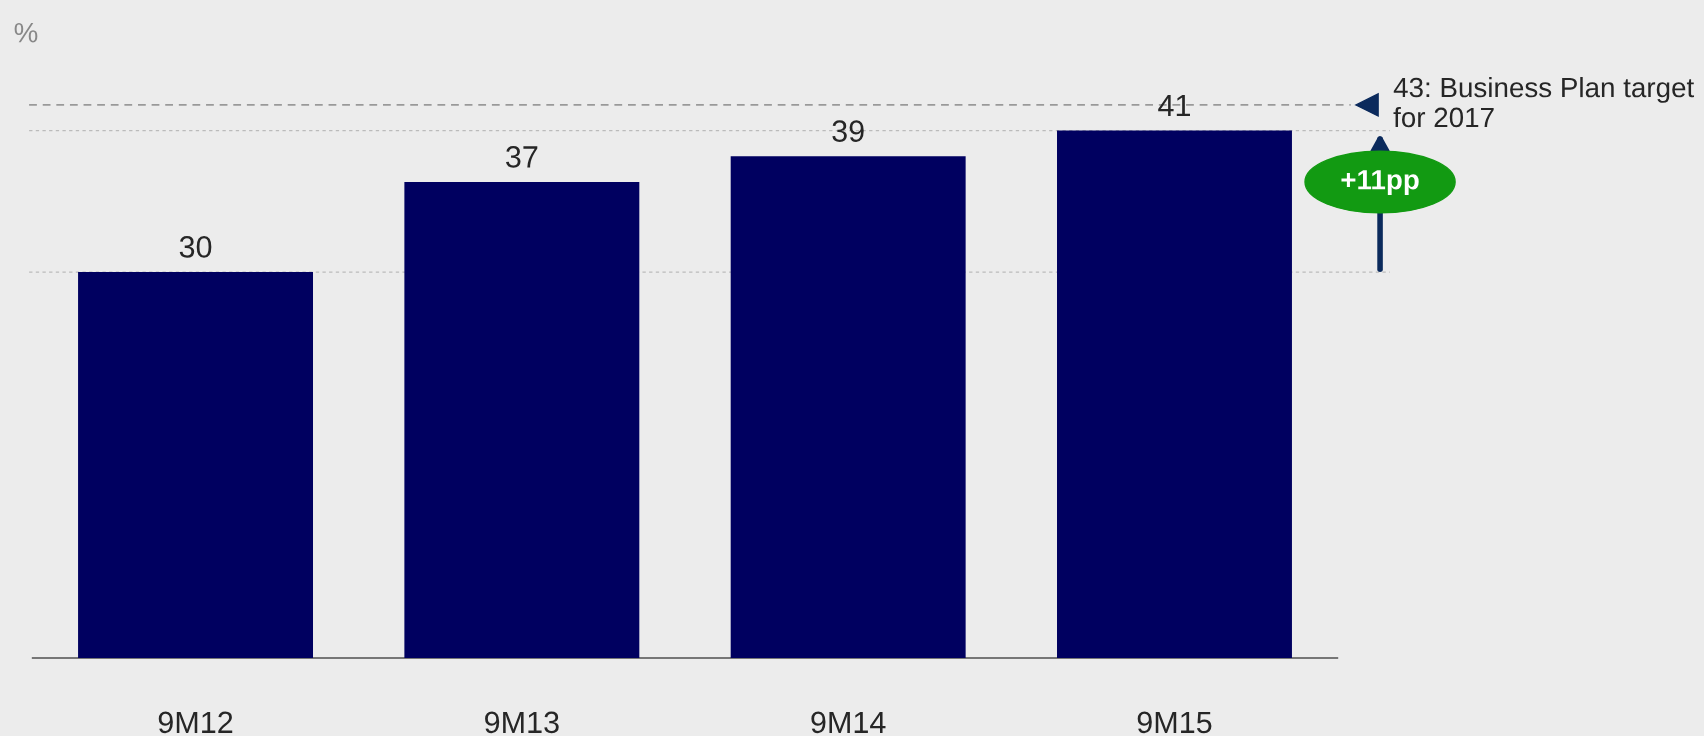 The width and height of the screenshot is (1704, 736). Describe the element at coordinates (1174, 105) in the screenshot. I see `data-label: 41` at that location.